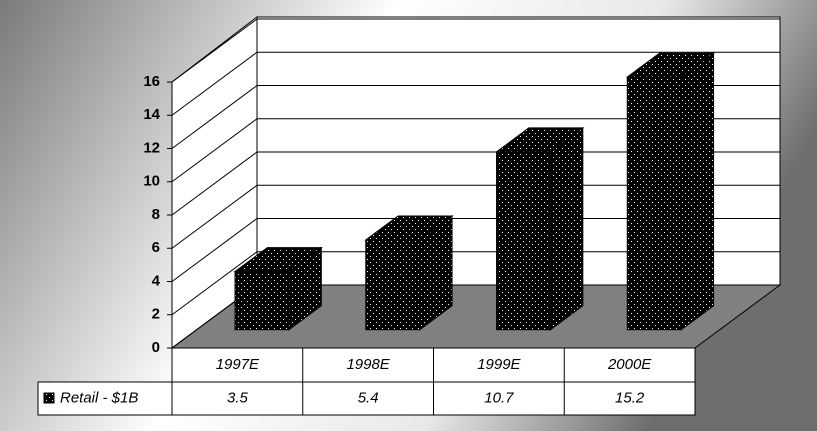  I want to click on y-tick-label: 6, so click(156, 247).